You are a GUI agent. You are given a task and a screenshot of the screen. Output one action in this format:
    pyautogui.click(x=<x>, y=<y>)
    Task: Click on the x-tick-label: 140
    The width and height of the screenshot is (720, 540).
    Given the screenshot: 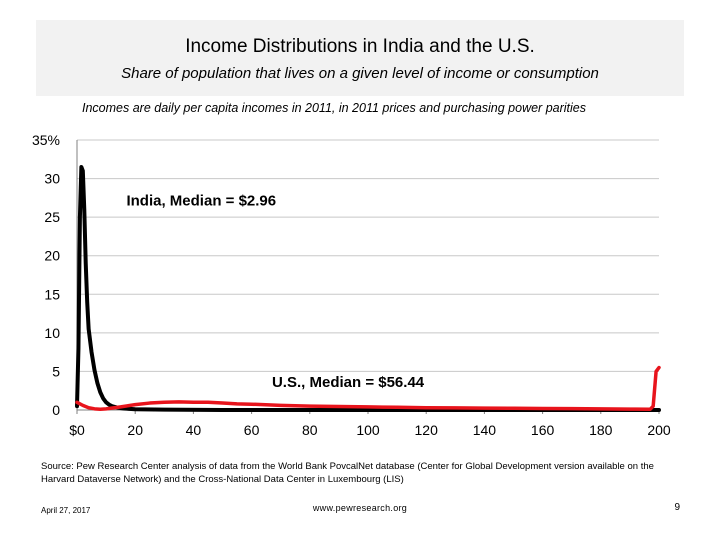 What is the action you would take?
    pyautogui.click(x=485, y=430)
    